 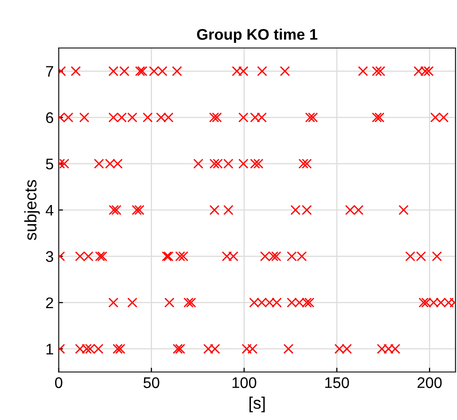 I want to click on y-tick-label: 7, so click(x=50, y=71).